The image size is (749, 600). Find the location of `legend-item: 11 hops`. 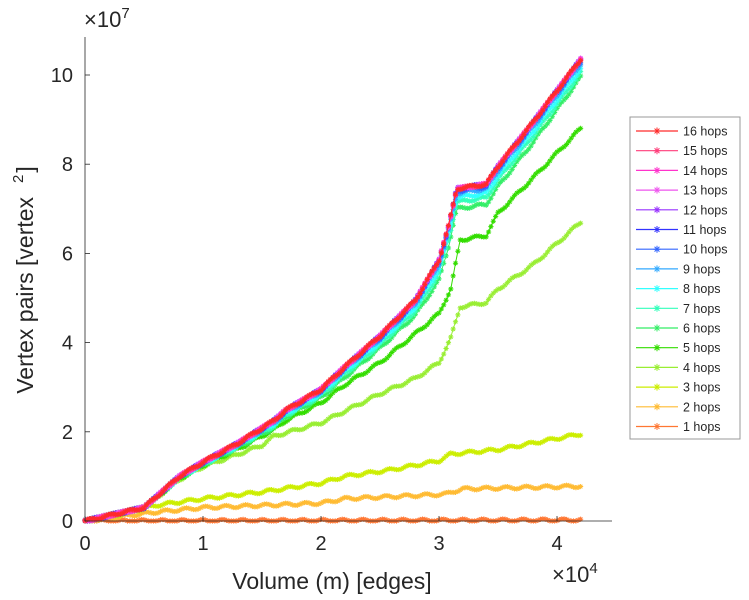

legend-item: 11 hops is located at coordinates (681, 230).